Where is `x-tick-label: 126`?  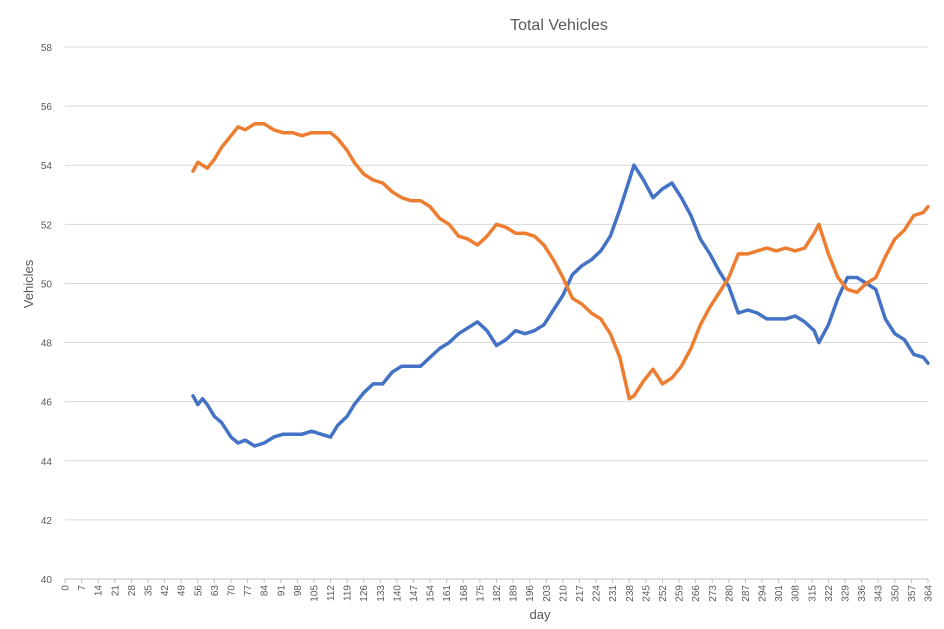 x-tick-label: 126 is located at coordinates (364, 593).